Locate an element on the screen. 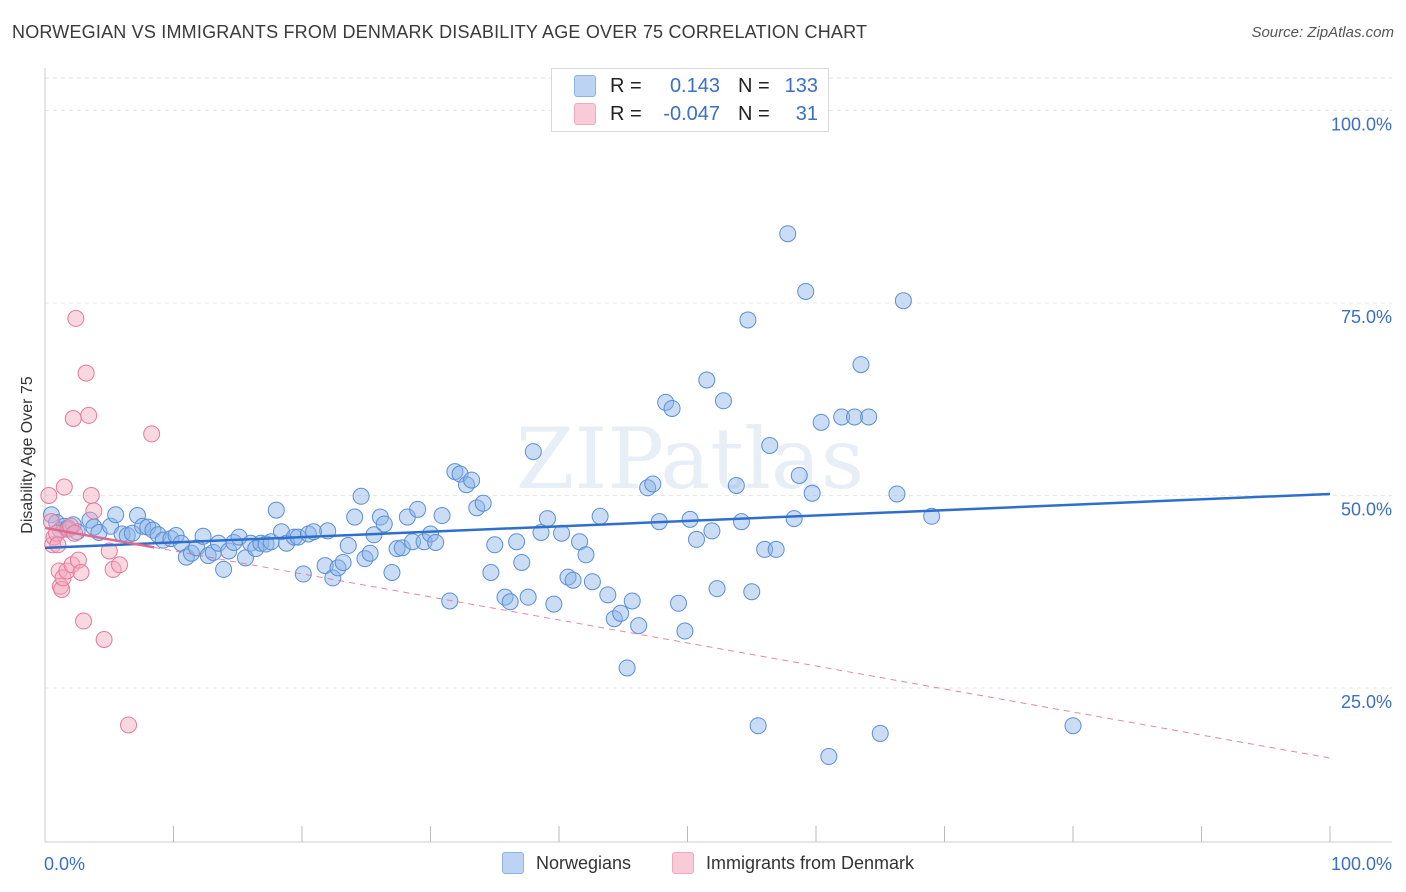 The height and width of the screenshot is (892, 1406). y-tick-label: 75.0% is located at coordinates (1366, 317).